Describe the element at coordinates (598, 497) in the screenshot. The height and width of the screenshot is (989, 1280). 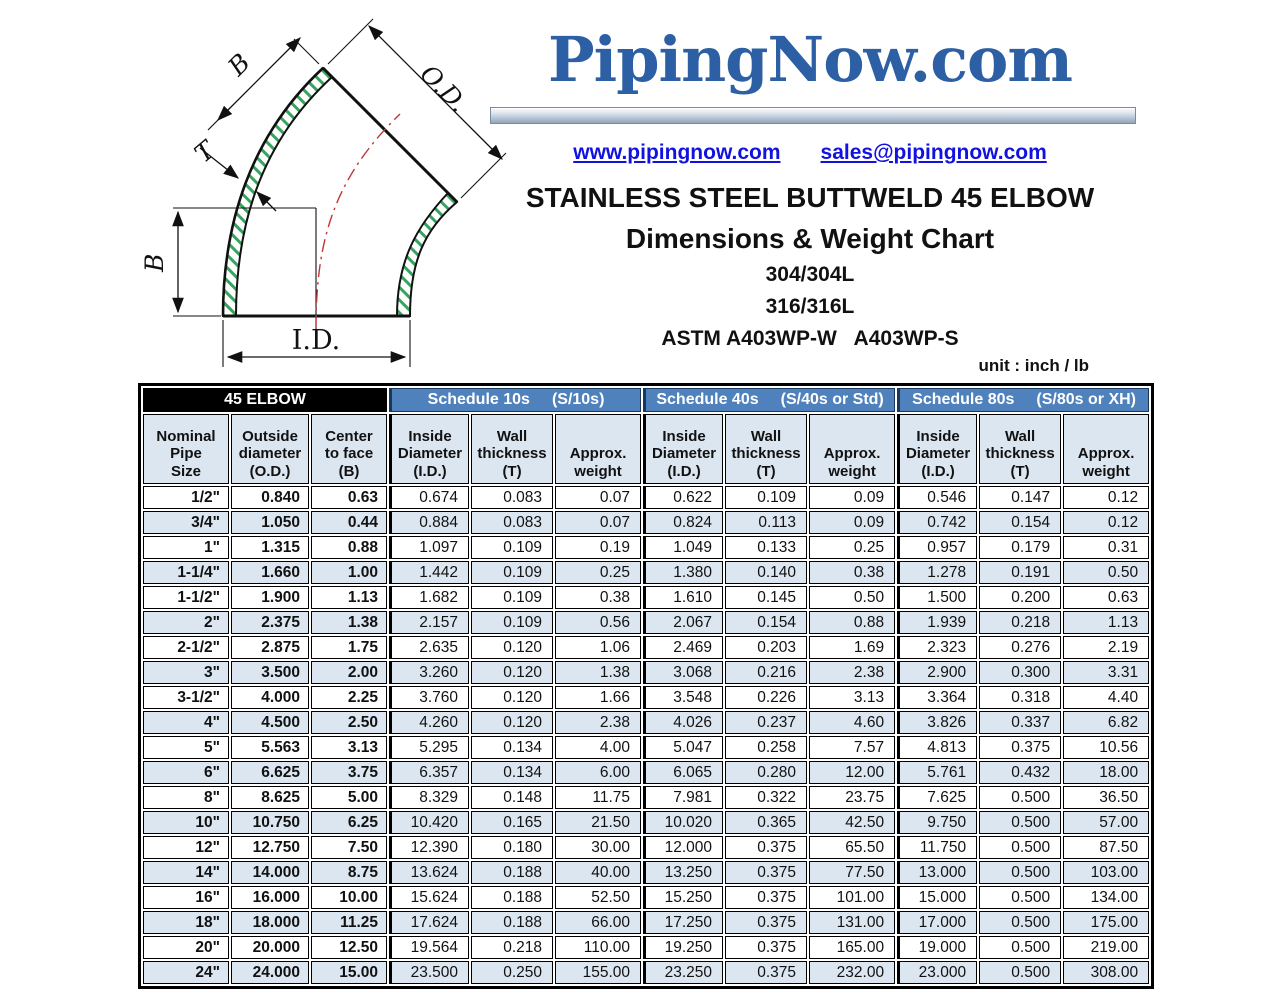
I see `table-cell: 0.07` at that location.